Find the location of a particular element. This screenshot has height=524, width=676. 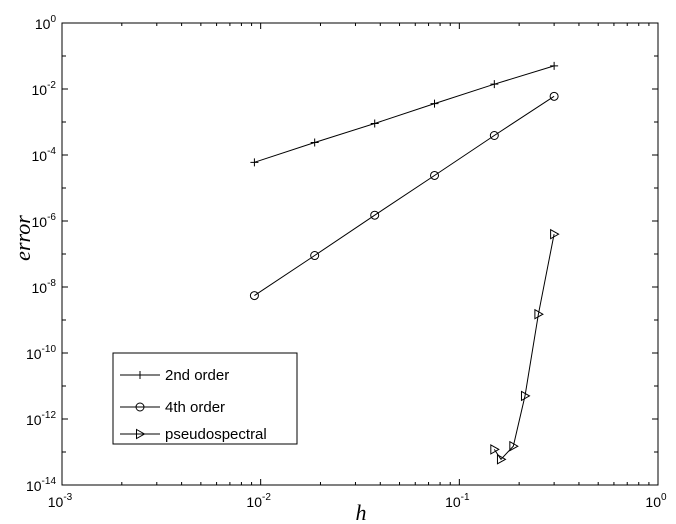

series-pseudospectral is located at coordinates (525, 346).